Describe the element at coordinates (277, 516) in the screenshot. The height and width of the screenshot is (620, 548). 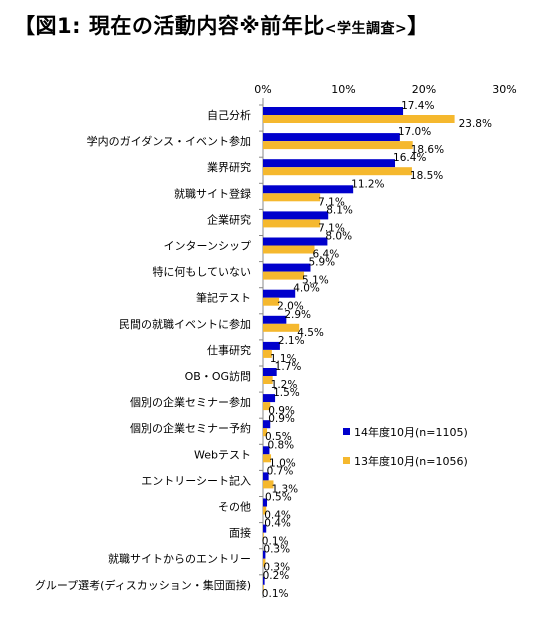
I see `data-label-2013: 0.4%` at that location.